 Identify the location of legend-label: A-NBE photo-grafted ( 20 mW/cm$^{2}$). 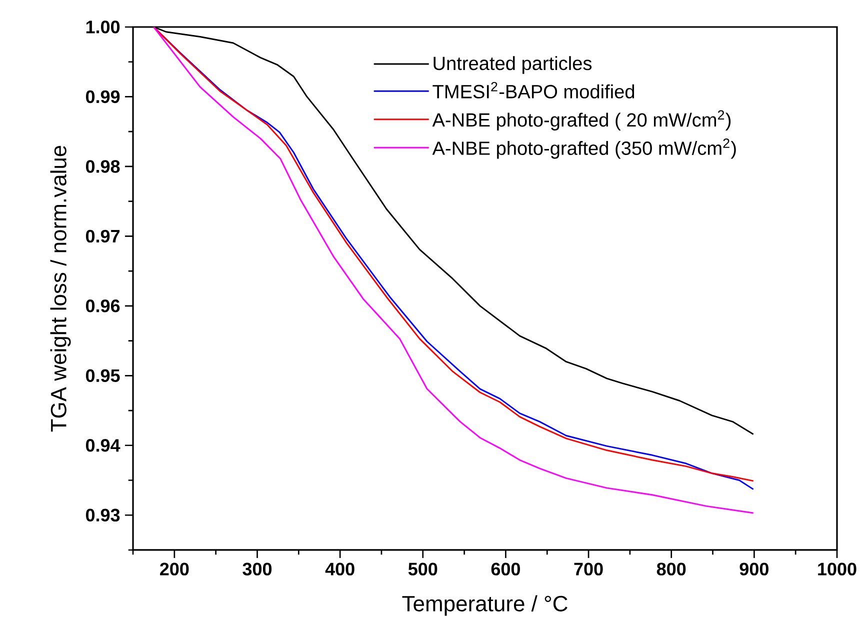
(581, 120).